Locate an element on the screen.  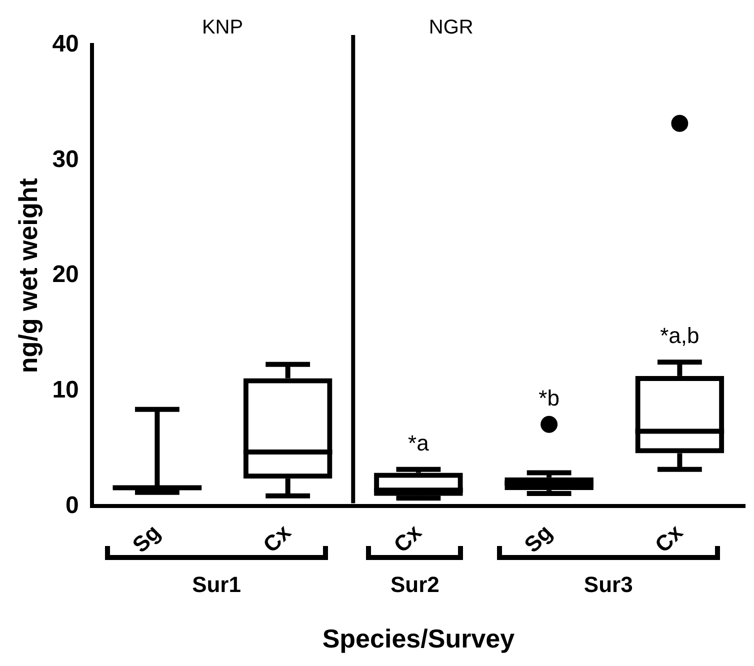
text: Sur1 is located at coordinates (216, 585).